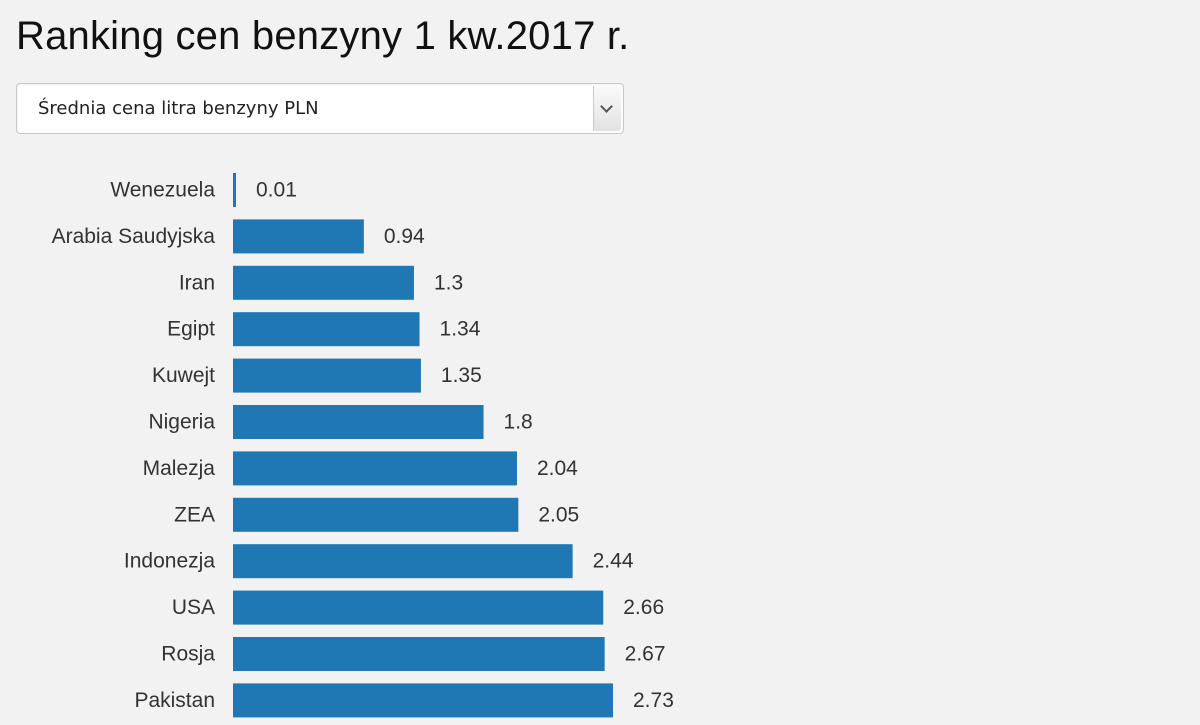 The height and width of the screenshot is (725, 1200). I want to click on category-label: Iran, so click(197, 282).